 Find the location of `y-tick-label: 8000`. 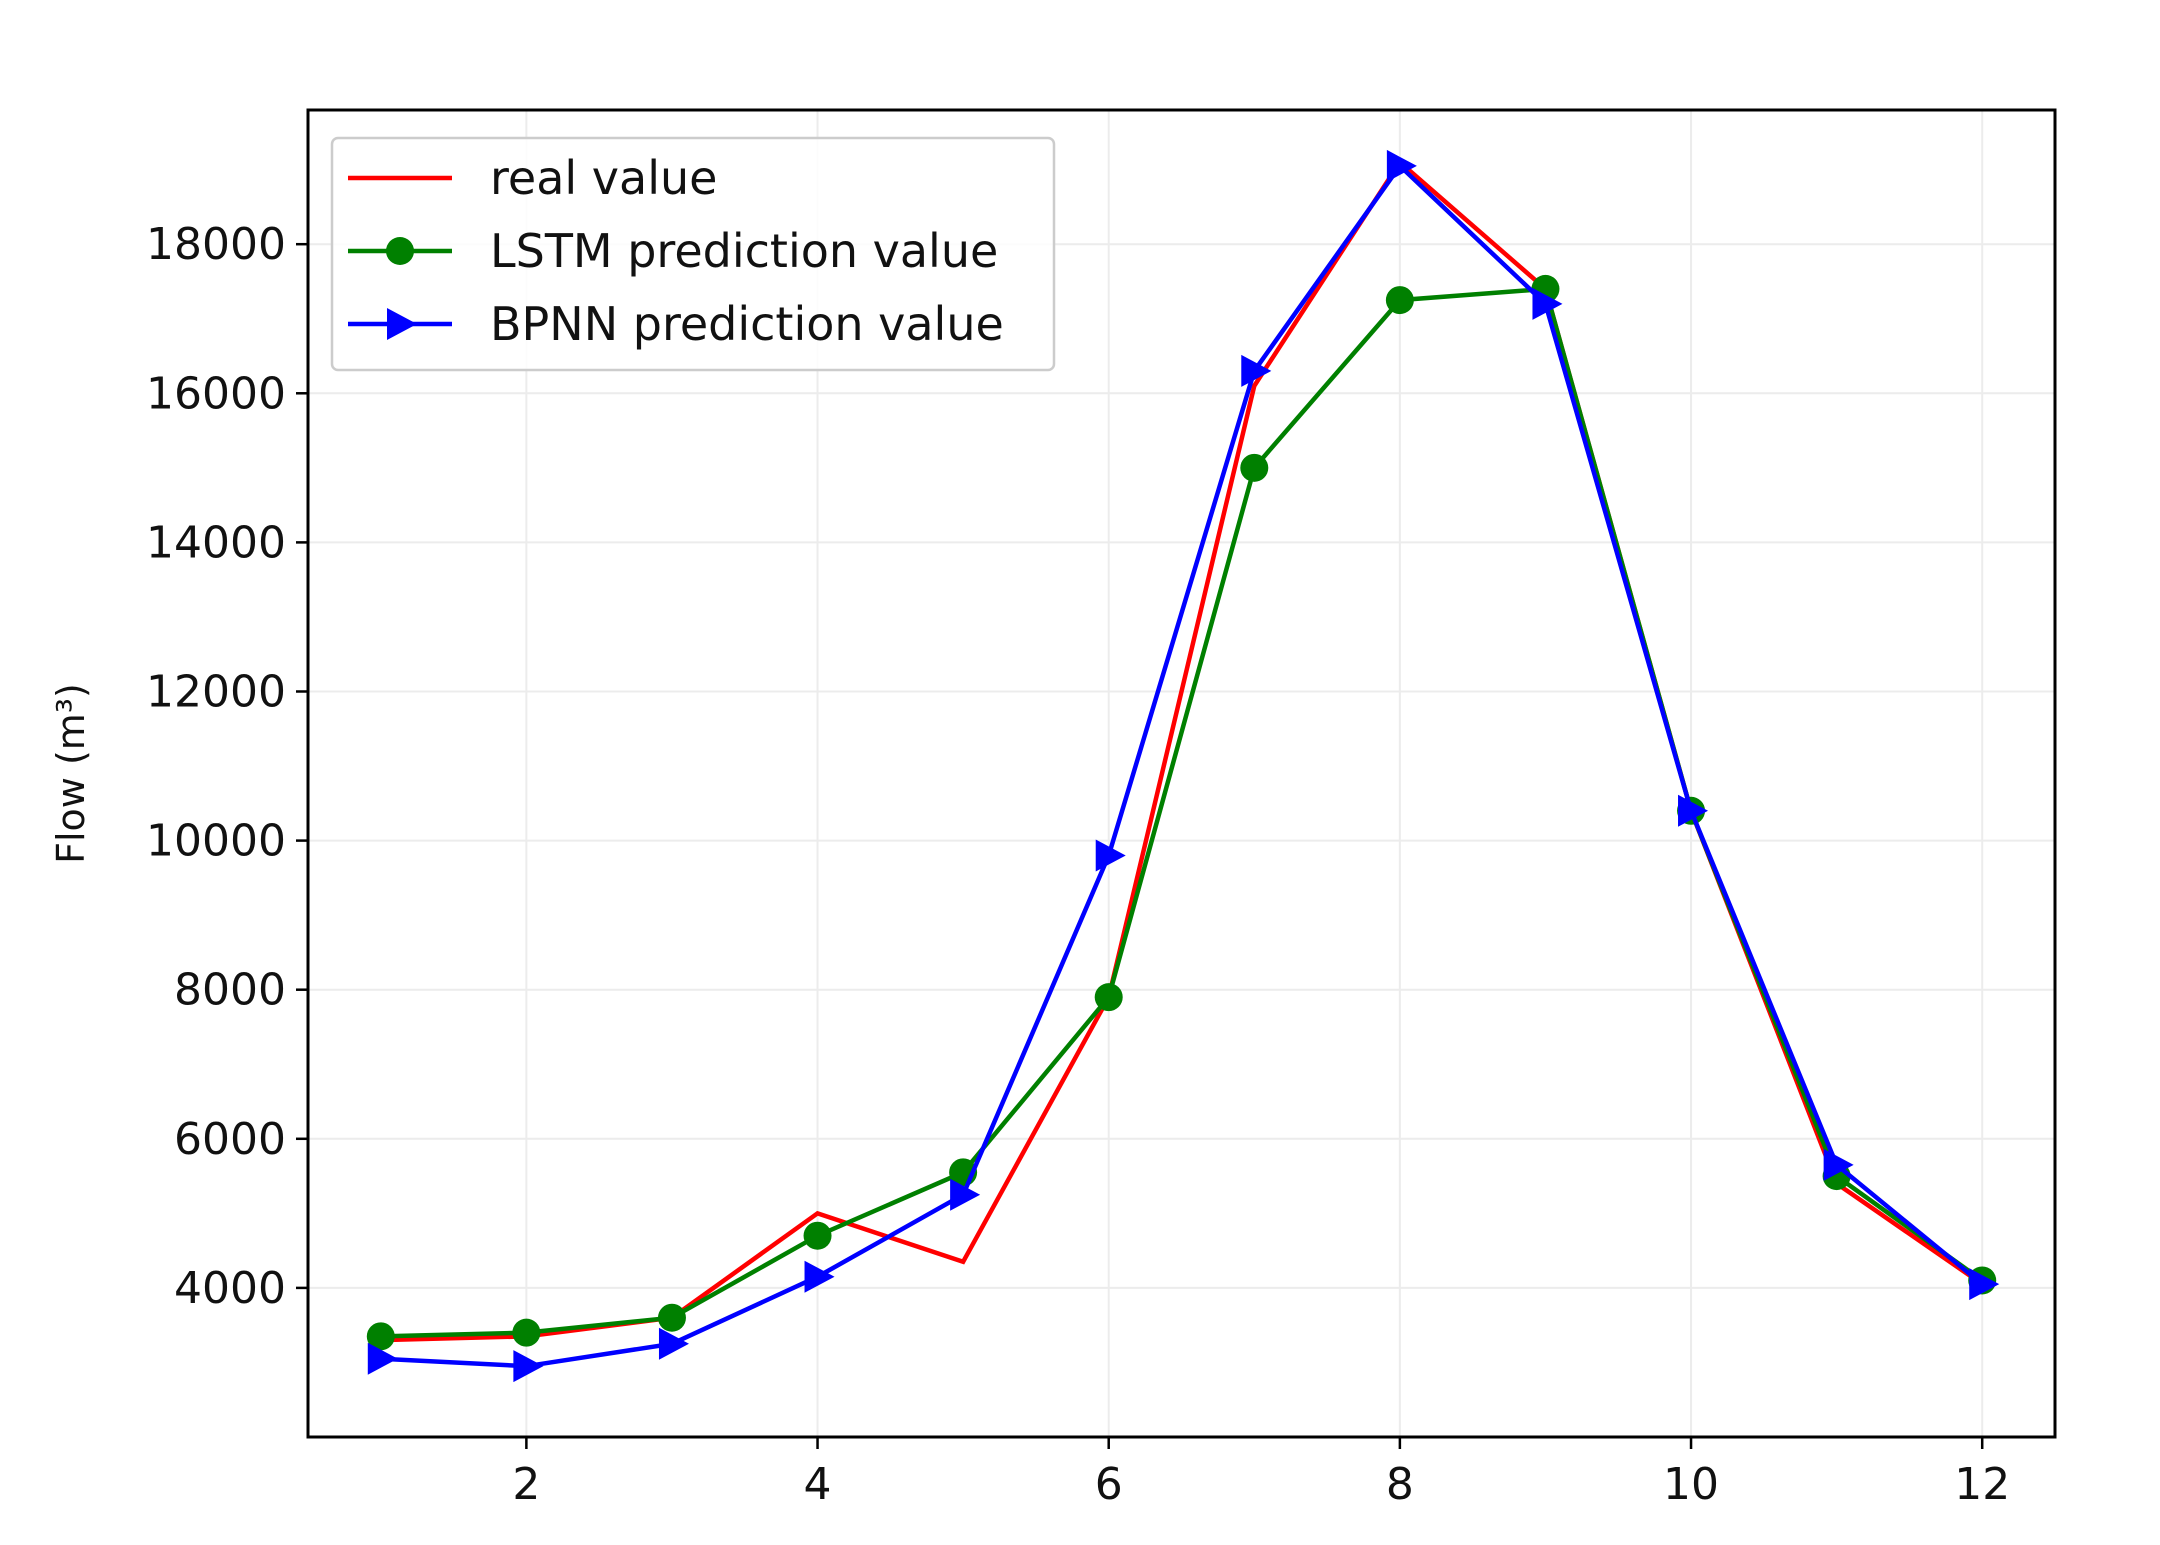

y-tick-label: 8000 is located at coordinates (230, 990).